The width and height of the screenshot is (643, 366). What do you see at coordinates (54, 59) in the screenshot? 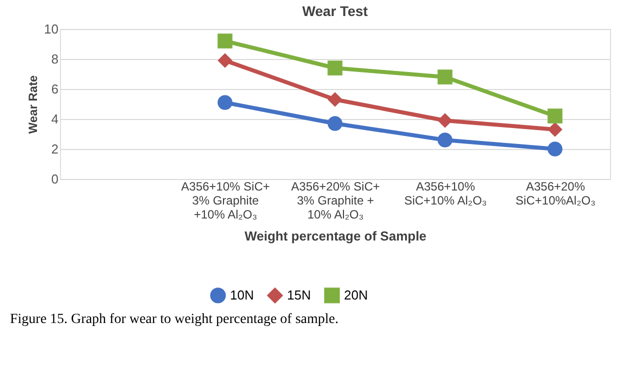
I see `y-tick-label: 8` at bounding box center [54, 59].